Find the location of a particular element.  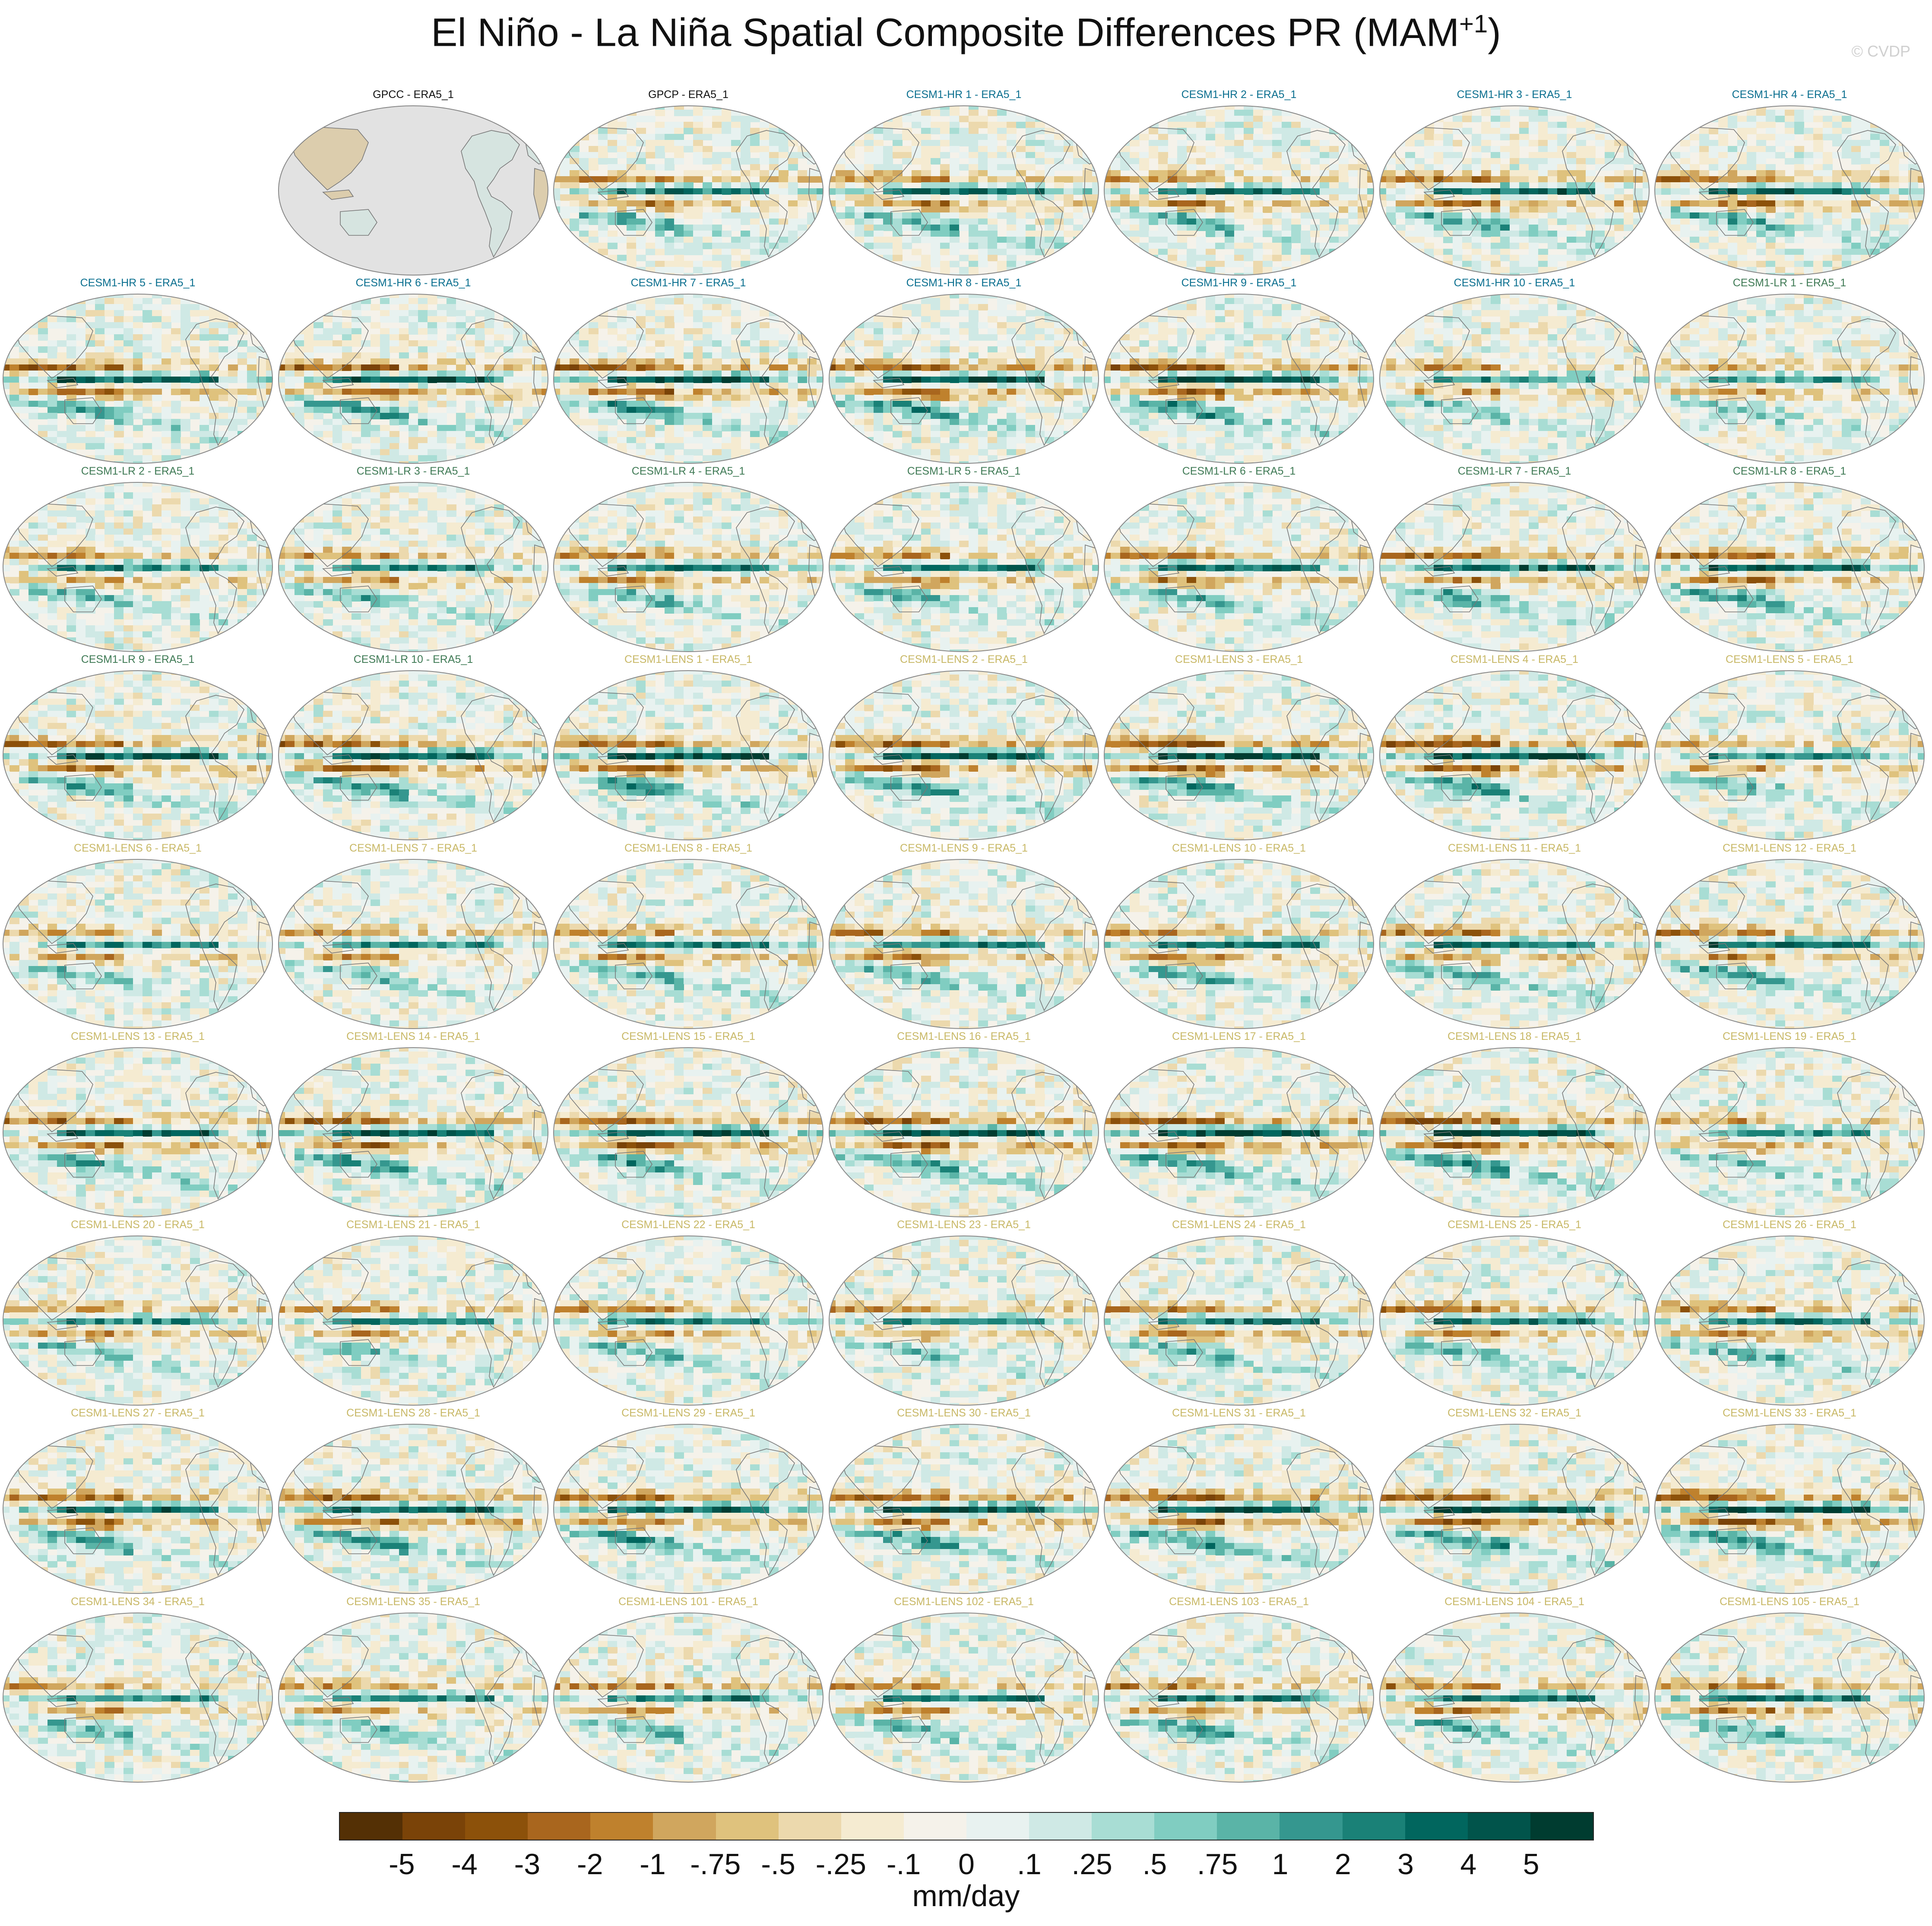

panel-title: GPCC - ERA5_1 is located at coordinates (413, 95).